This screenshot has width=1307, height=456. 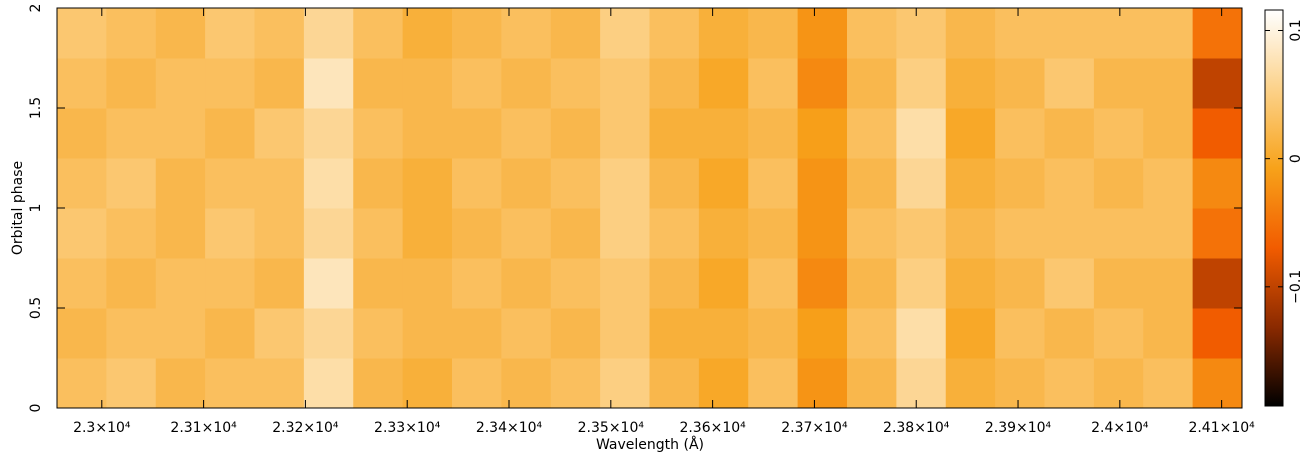 What do you see at coordinates (916, 428) in the screenshot?
I see `x-tick-label: 2.38×10⁴` at bounding box center [916, 428].